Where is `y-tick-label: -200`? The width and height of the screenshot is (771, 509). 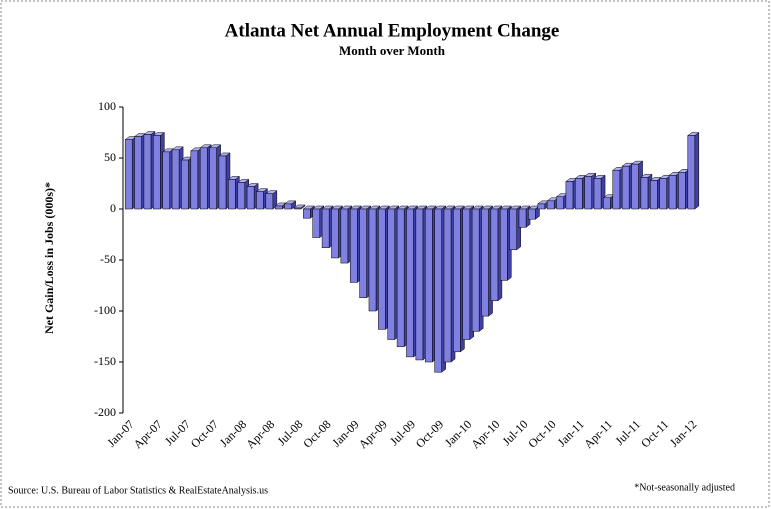 y-tick-label: -200 is located at coordinates (105, 412).